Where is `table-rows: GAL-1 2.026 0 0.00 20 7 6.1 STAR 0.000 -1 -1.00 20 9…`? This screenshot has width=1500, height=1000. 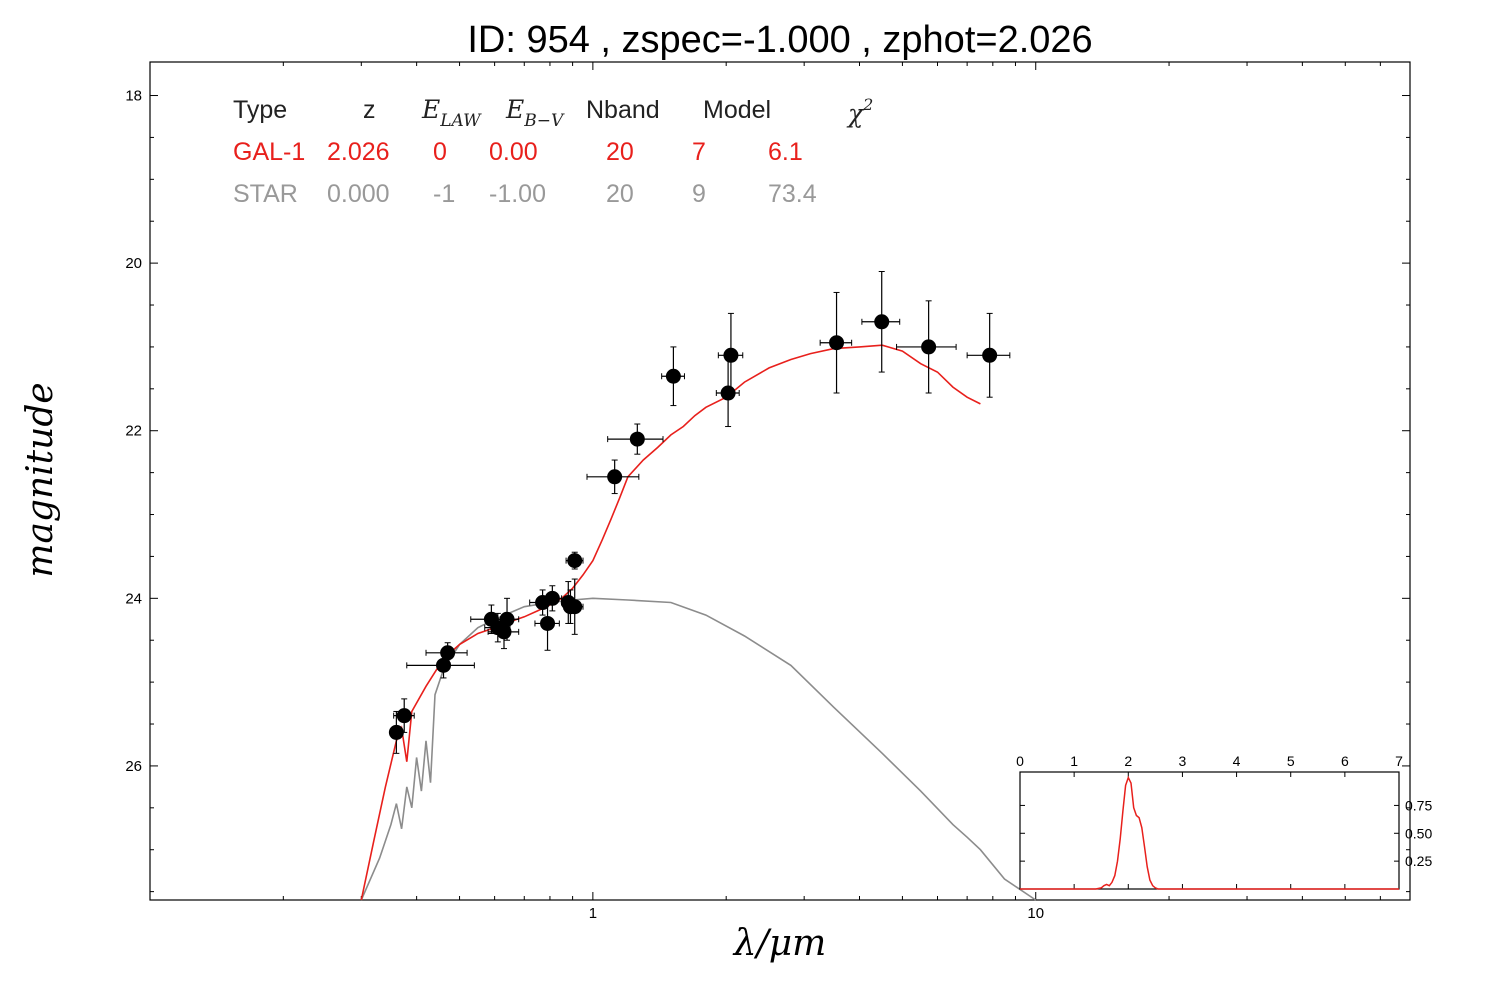
table-rows: GAL-1 2.026 0 0.00 20 7 6.1 STAR 0.000 -1 -1.00 20 9… is located at coordinates (525, 173).